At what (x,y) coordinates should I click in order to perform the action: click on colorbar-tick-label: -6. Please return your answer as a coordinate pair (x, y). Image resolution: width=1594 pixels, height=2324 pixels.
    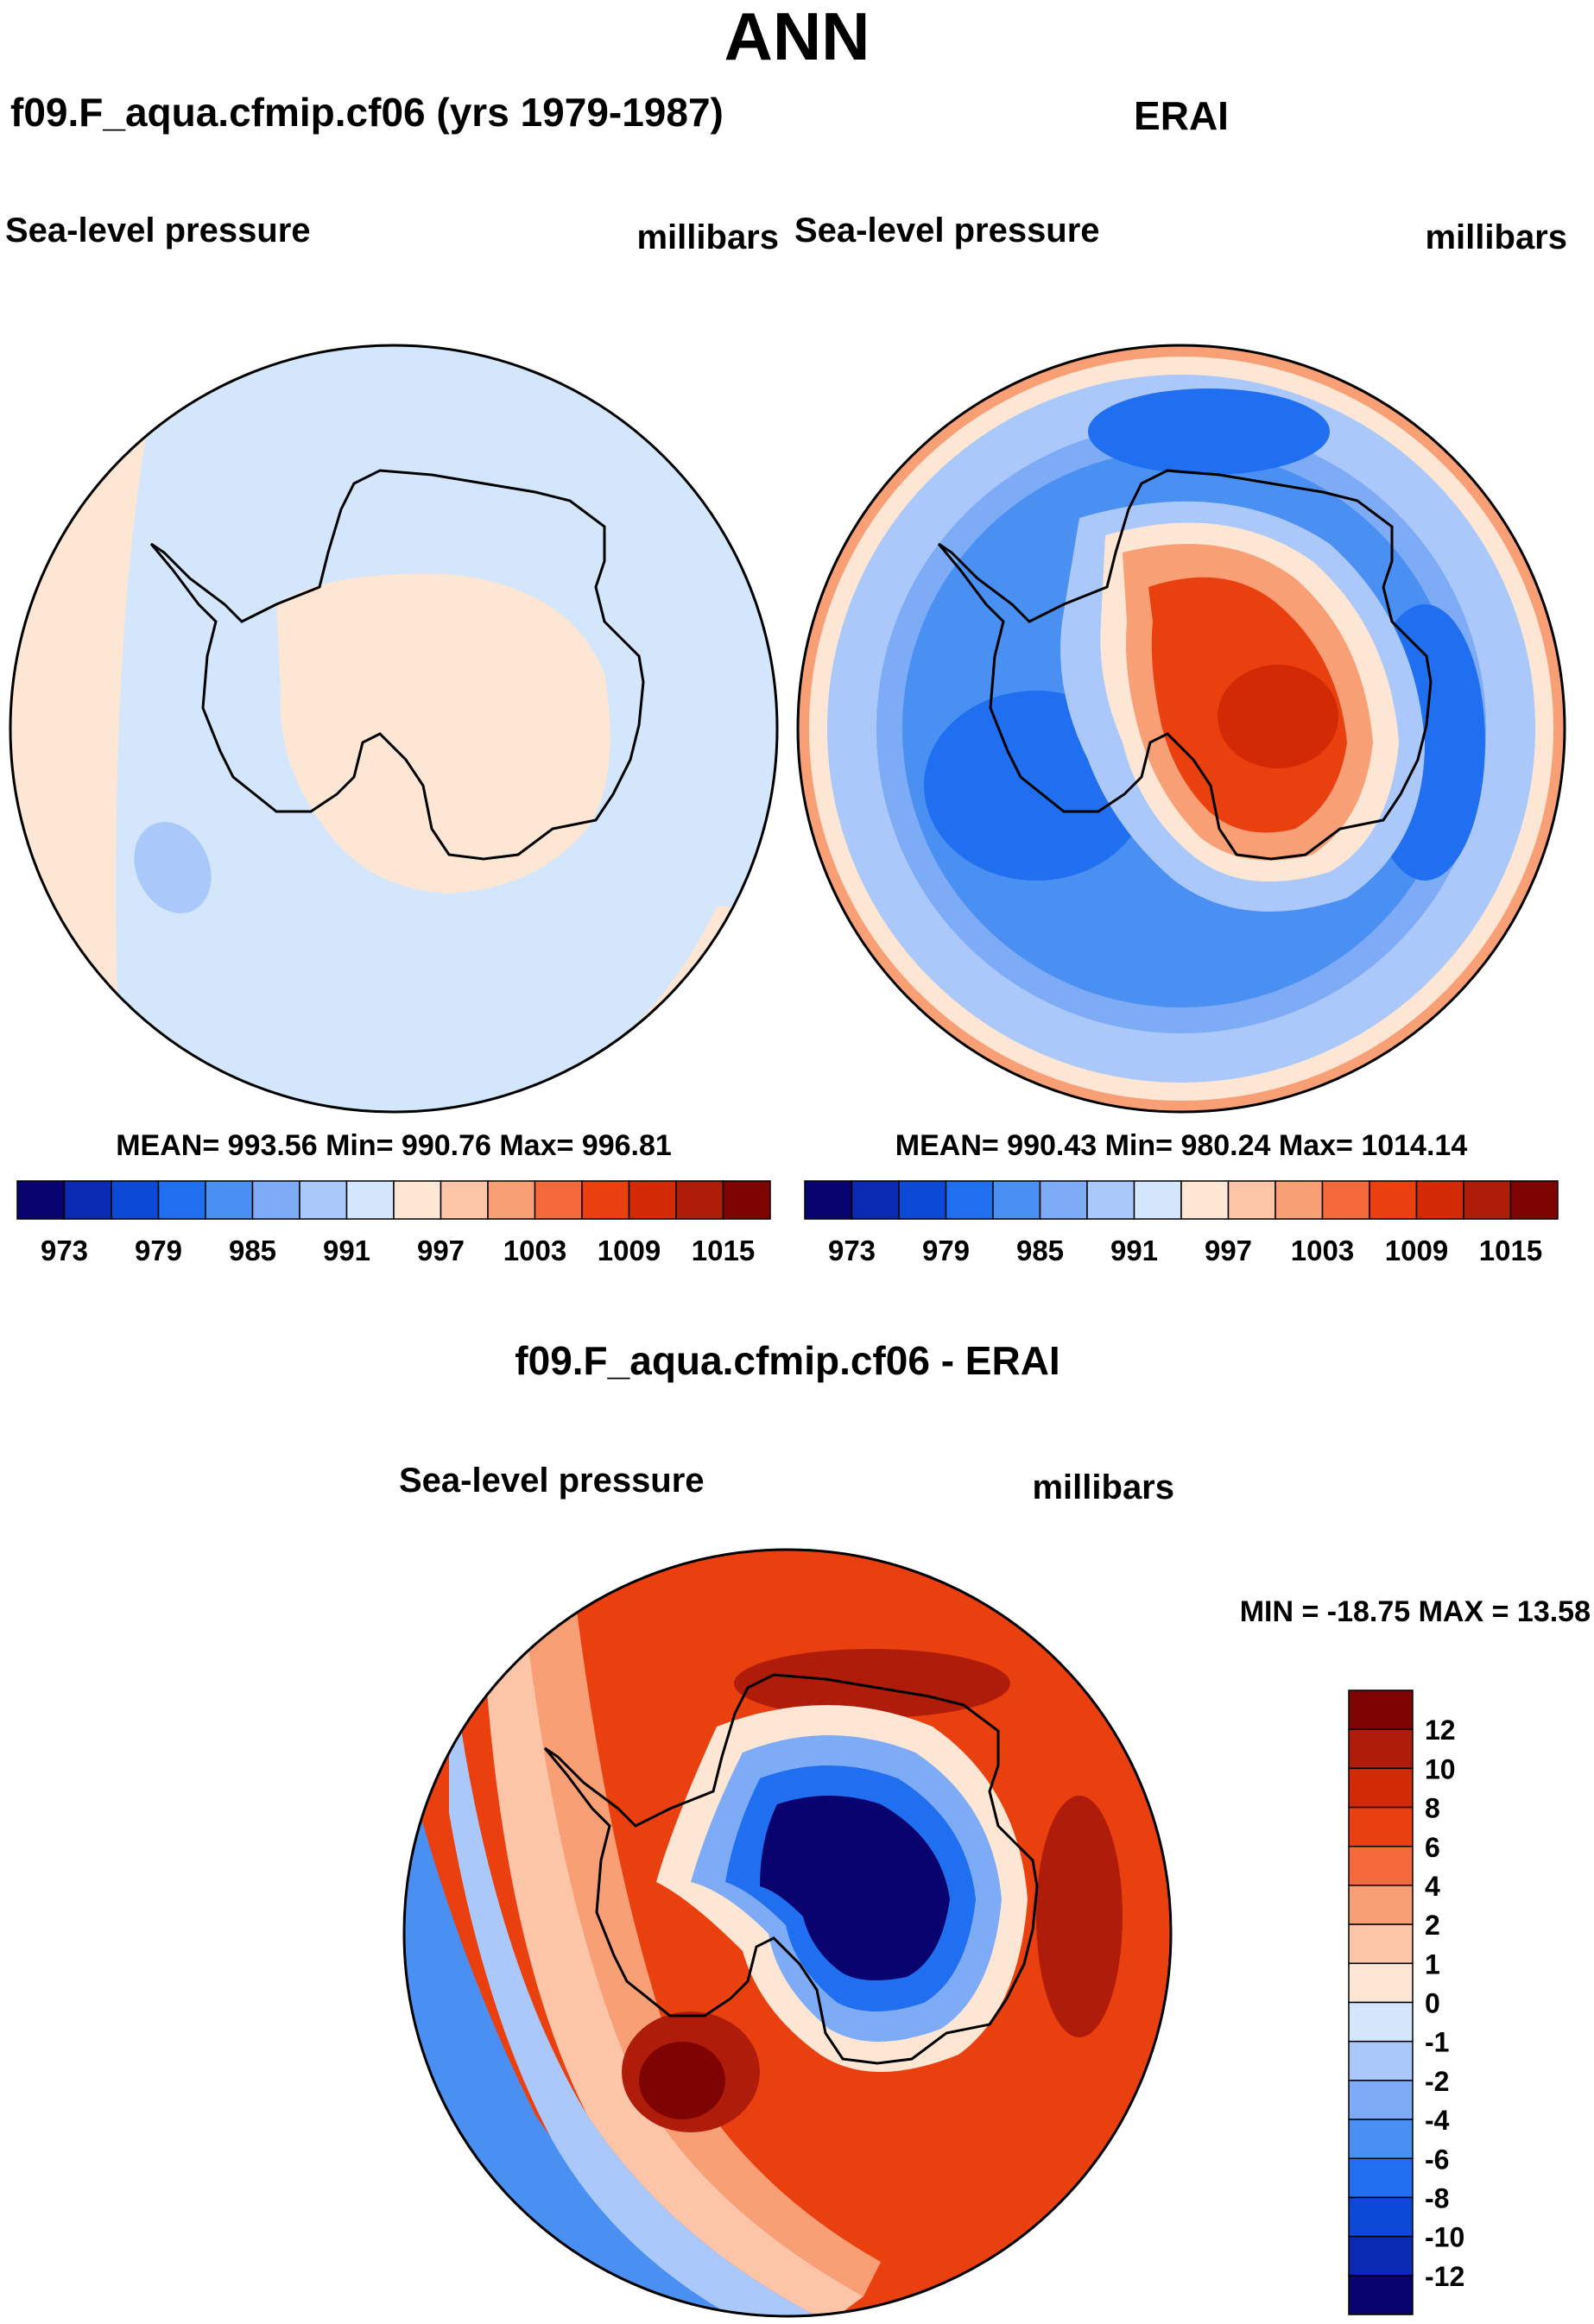
    Looking at the image, I should click on (1437, 2159).